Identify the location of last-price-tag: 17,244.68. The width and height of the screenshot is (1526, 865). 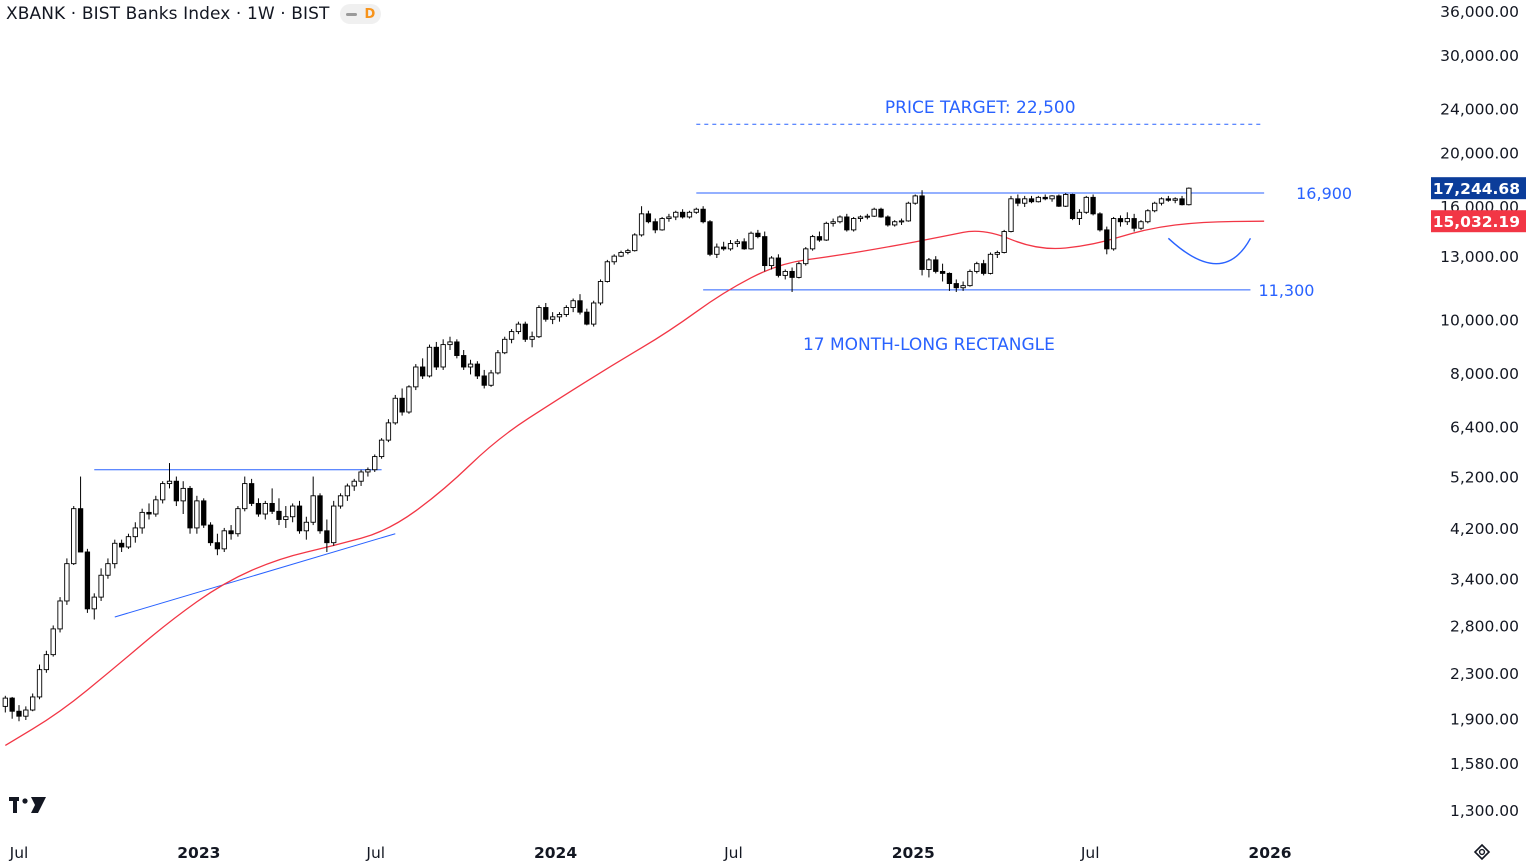
(1478, 188).